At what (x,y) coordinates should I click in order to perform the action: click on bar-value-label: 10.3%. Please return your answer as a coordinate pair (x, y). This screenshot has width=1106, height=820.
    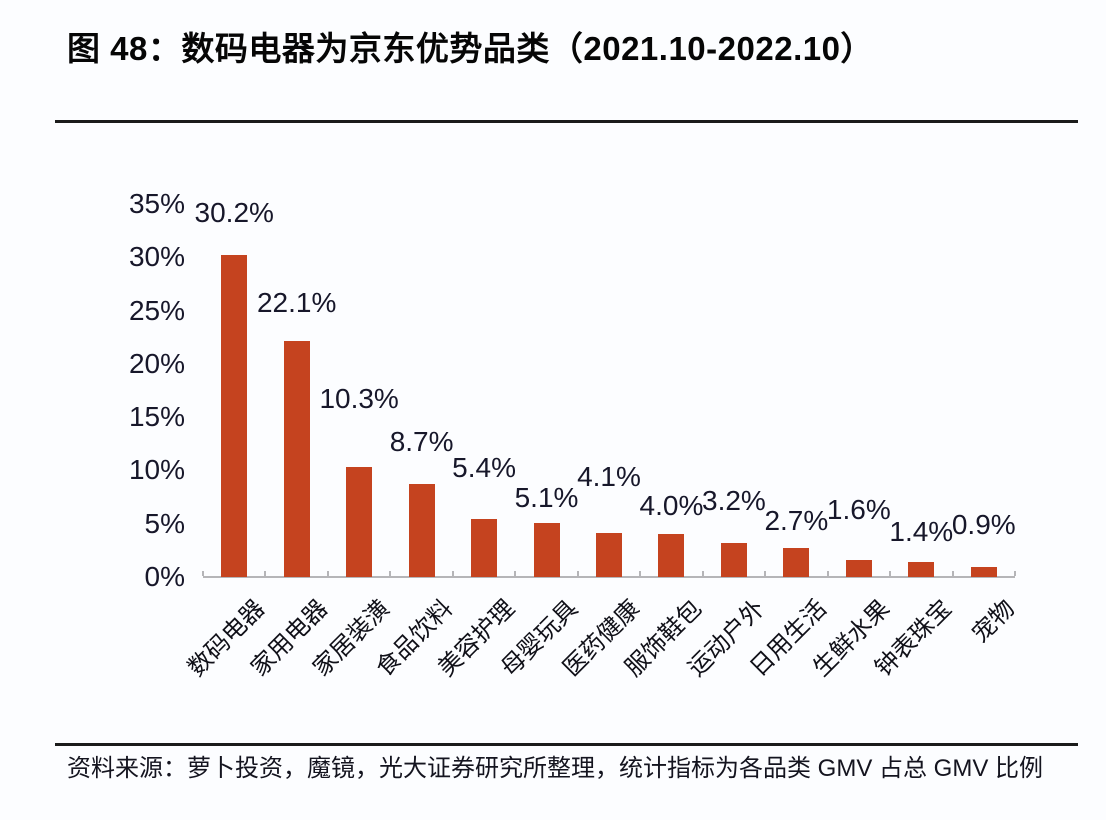
    Looking at the image, I should click on (359, 398).